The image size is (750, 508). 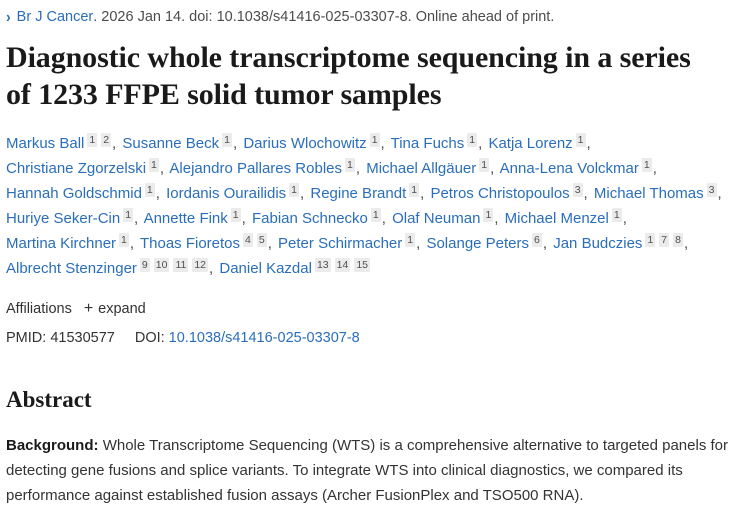 What do you see at coordinates (185, 218) in the screenshot?
I see `author-link: Annette Fink` at bounding box center [185, 218].